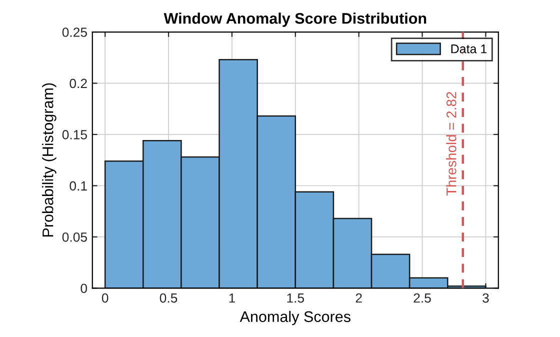  I want to click on y-tick-label: 0, so click(84, 289).